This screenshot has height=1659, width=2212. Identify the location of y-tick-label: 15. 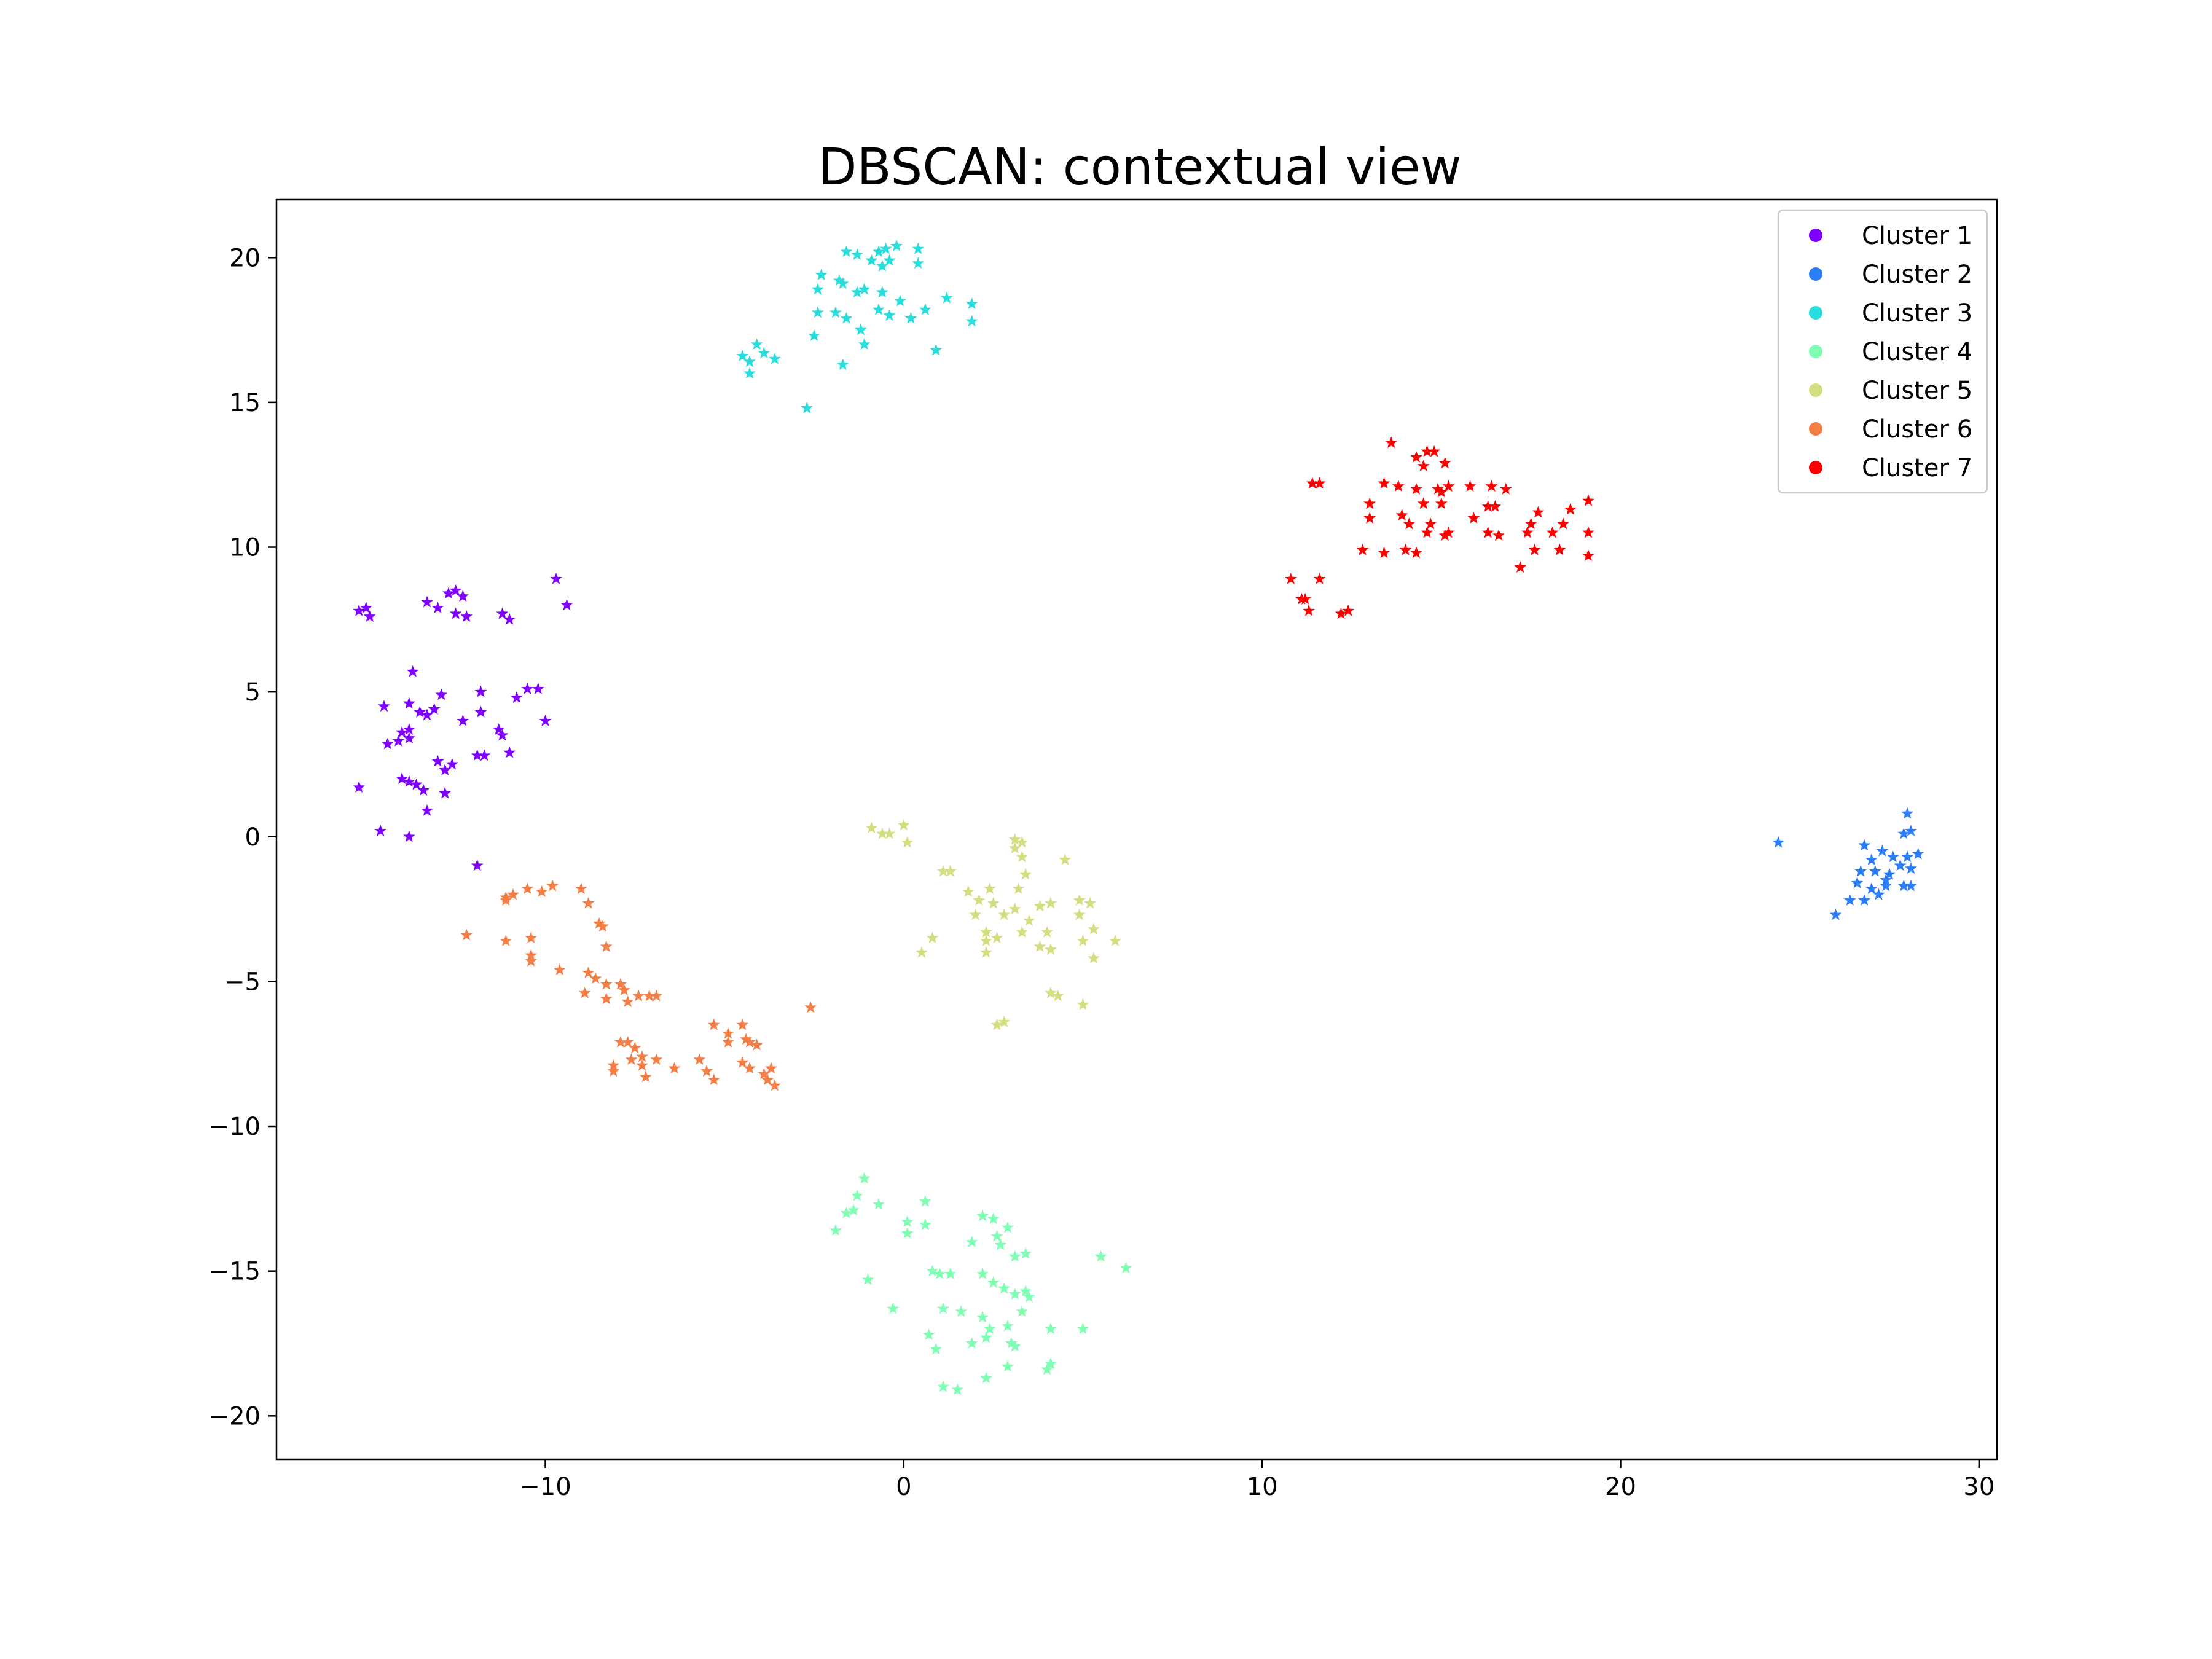
(245, 403).